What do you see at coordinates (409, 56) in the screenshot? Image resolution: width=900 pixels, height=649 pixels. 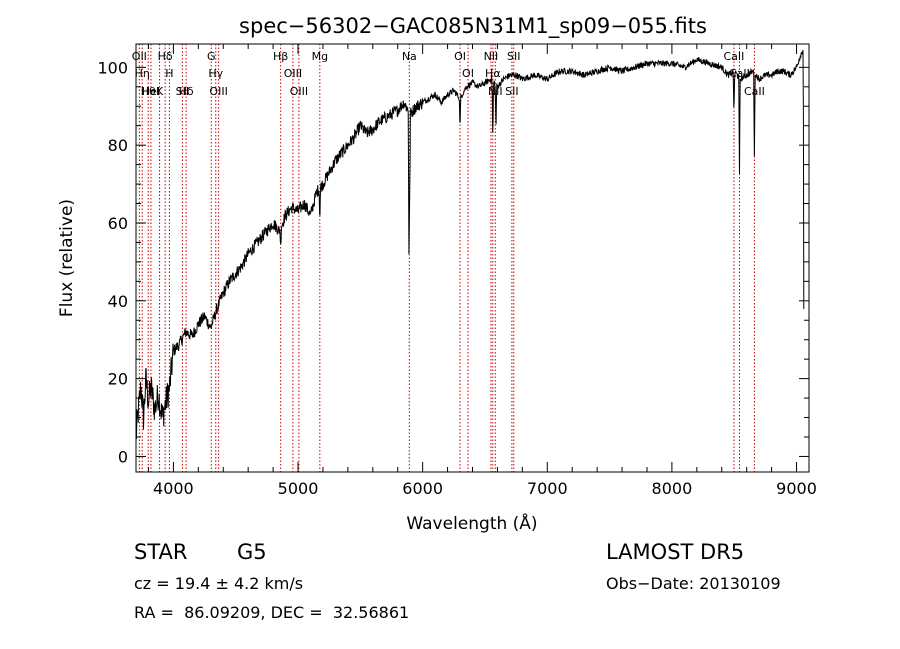 I see `line-label: Na` at bounding box center [409, 56].